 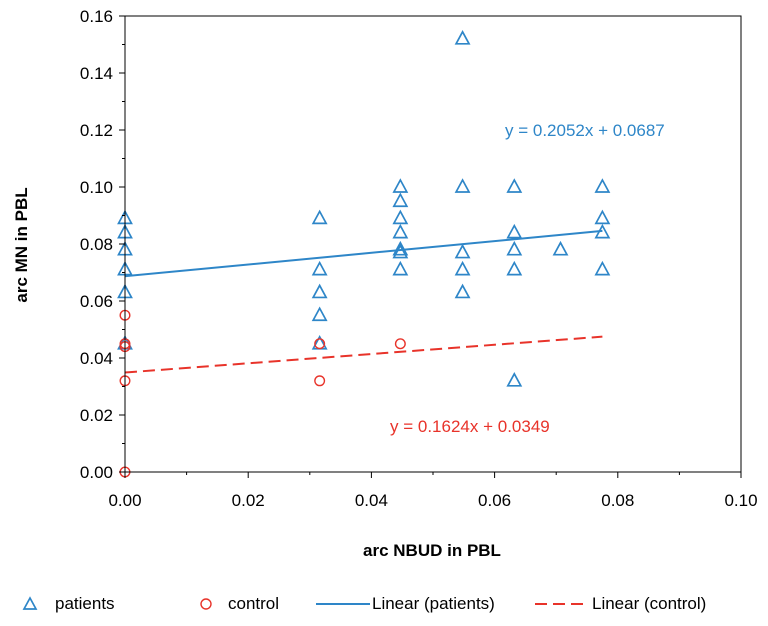 I want to click on trendline-equation-control: y = 0.1624x + 0.0349, so click(x=470, y=426).